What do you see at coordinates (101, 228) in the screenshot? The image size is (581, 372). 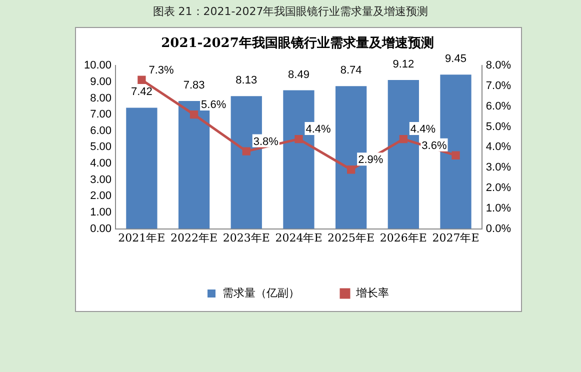 I see `y-tick-label: 0.00` at bounding box center [101, 228].